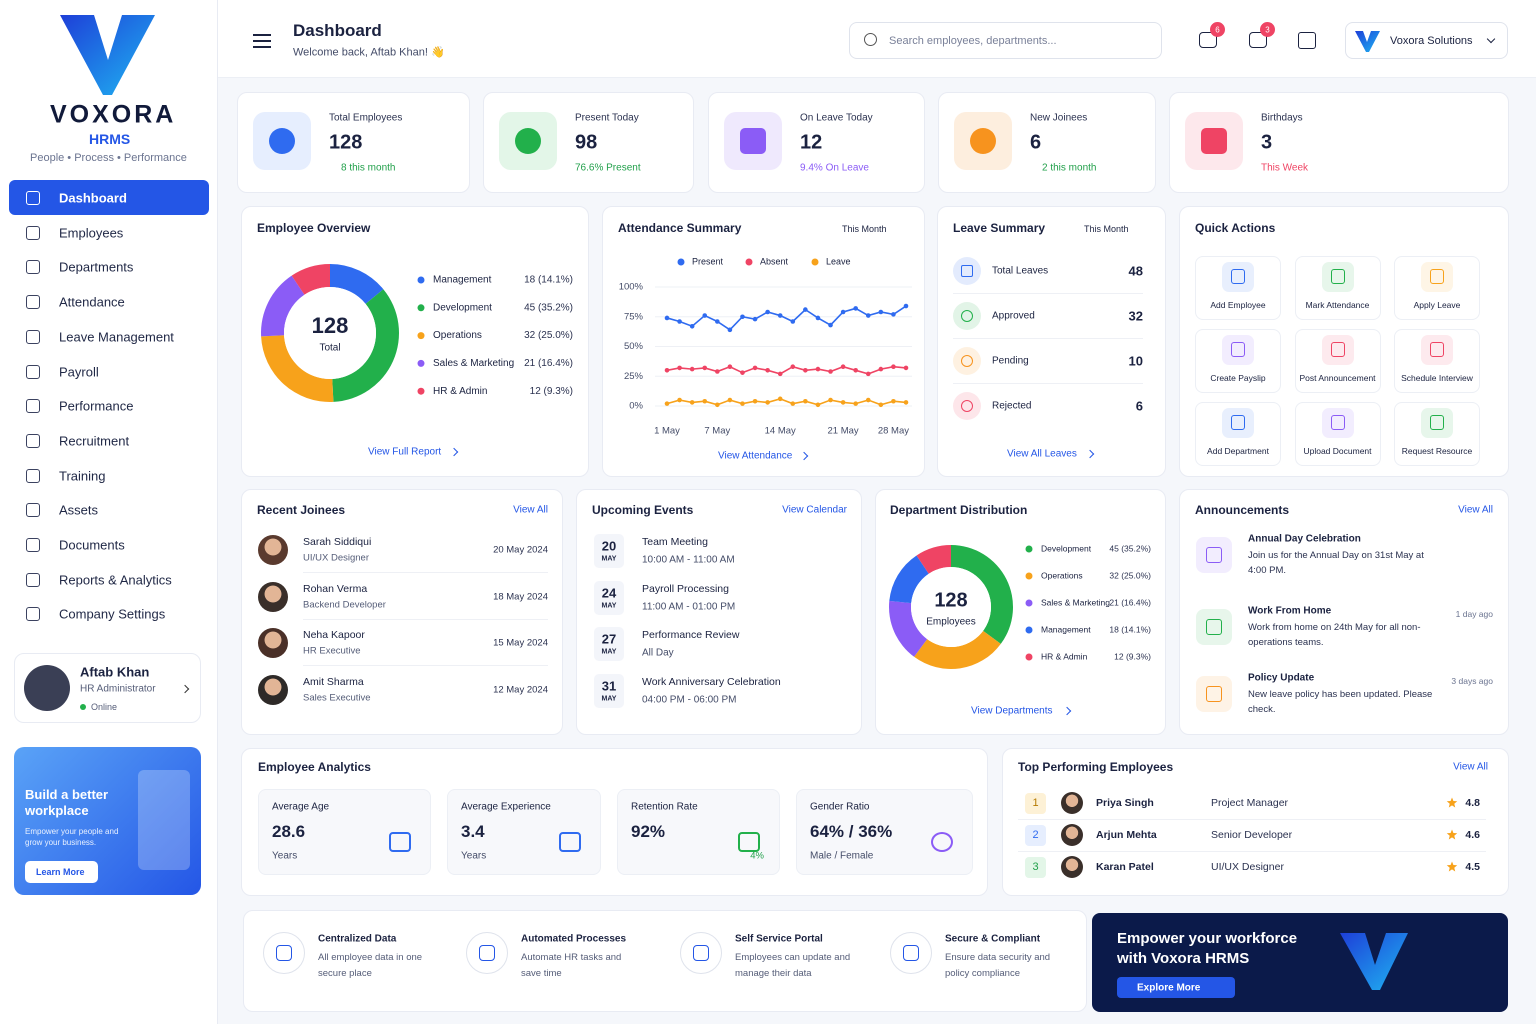 This screenshot has width=1536, height=1024. Describe the element at coordinates (91, 233) in the screenshot. I see `nav-item: Employees` at that location.